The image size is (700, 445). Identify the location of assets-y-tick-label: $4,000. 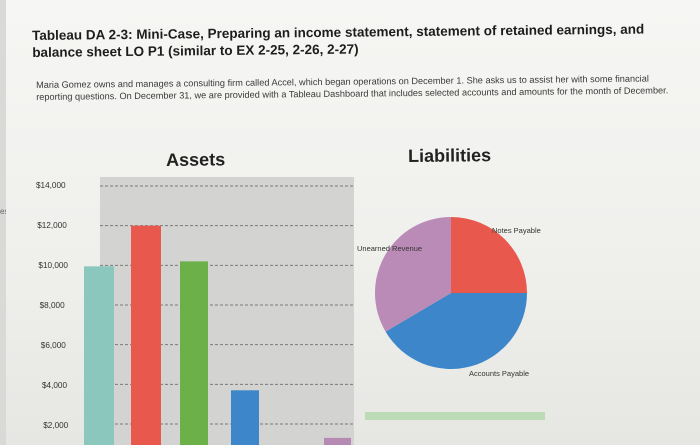
(55, 385).